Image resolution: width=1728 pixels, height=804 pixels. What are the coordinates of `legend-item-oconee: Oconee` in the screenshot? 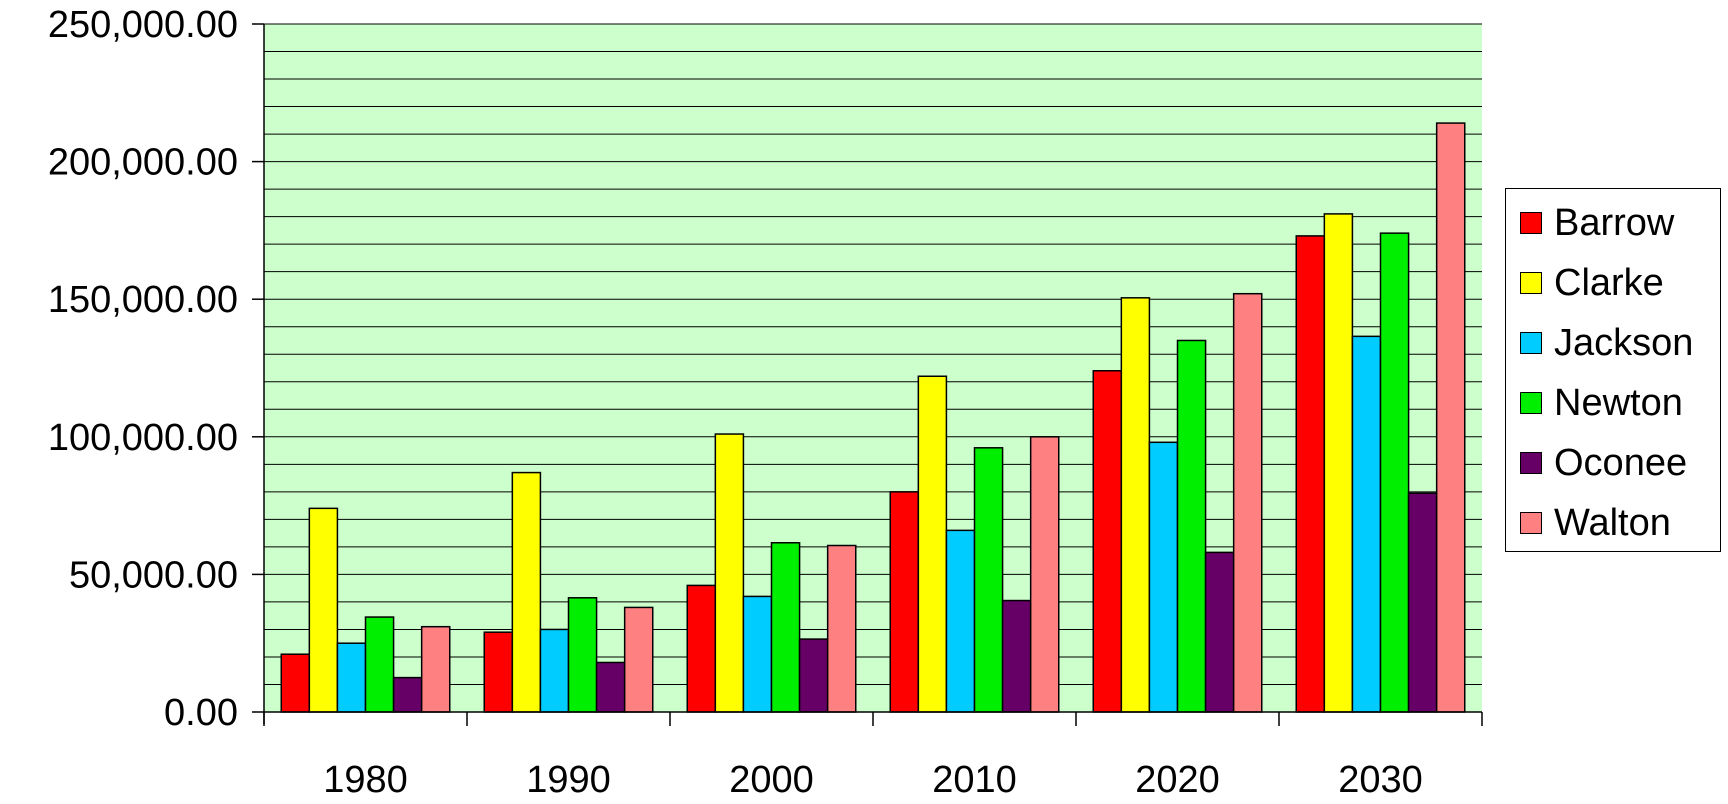 It's located at (1604, 462).